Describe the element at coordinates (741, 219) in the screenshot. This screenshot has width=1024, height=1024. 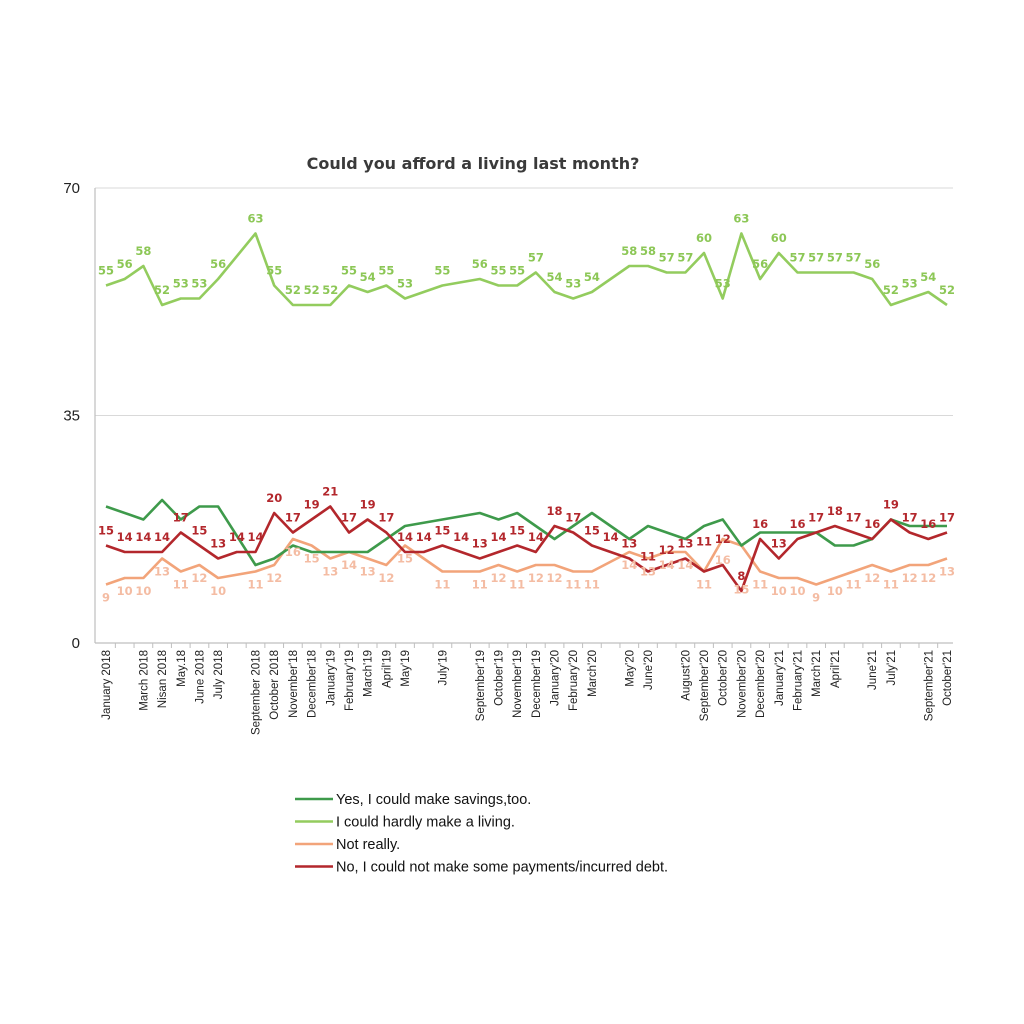
I see `data-label: 63` at that location.